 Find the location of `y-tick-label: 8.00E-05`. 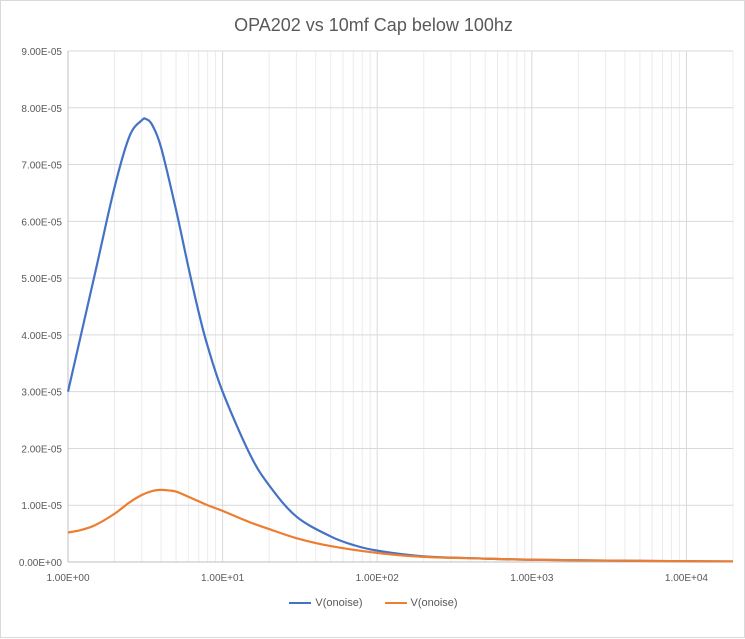

y-tick-label: 8.00E-05 is located at coordinates (41, 109).